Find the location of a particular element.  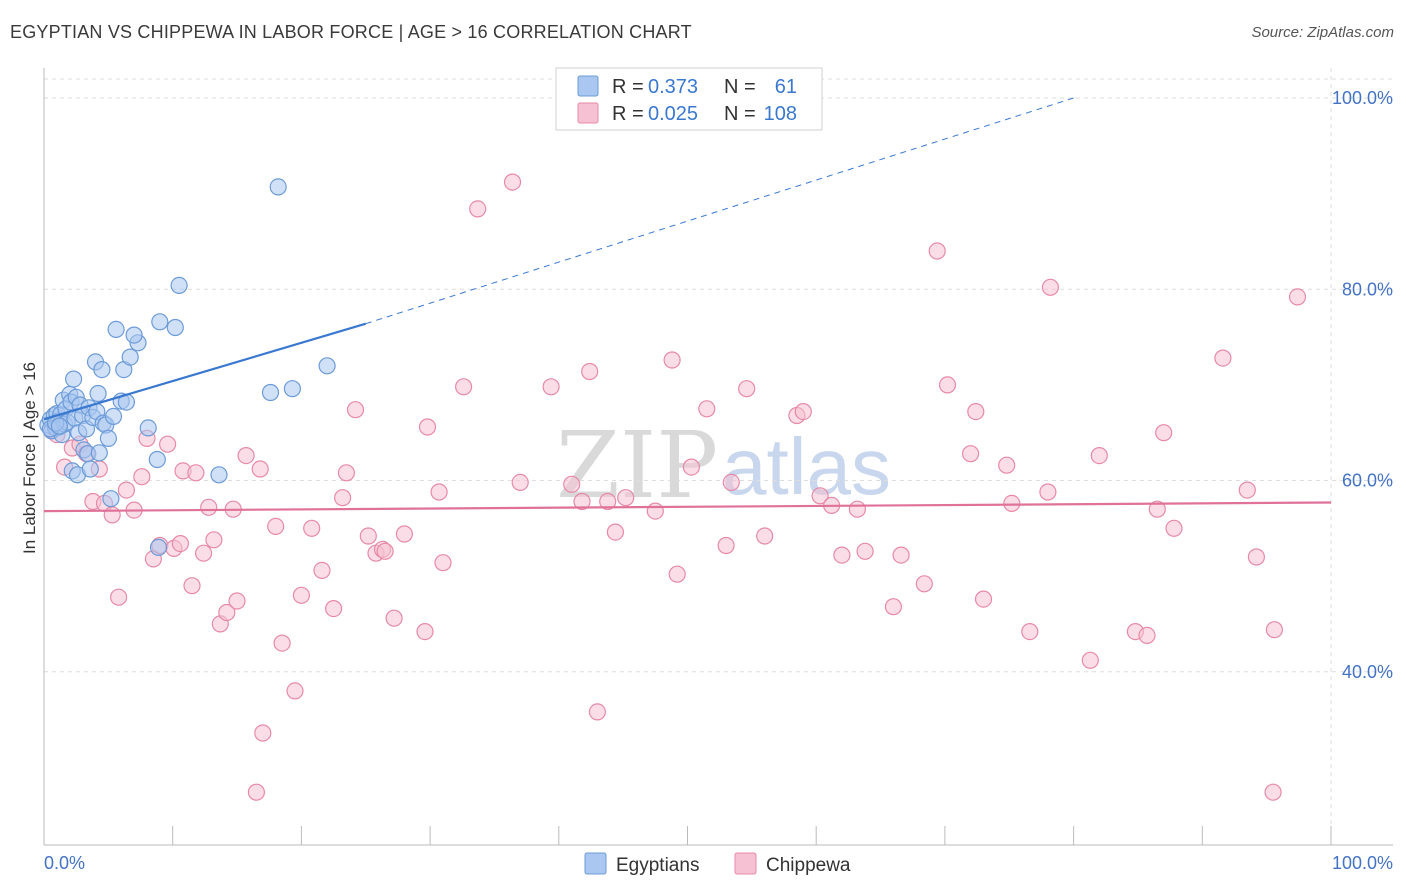

legend-r-value-egyptians: 0.373 is located at coordinates (673, 87).